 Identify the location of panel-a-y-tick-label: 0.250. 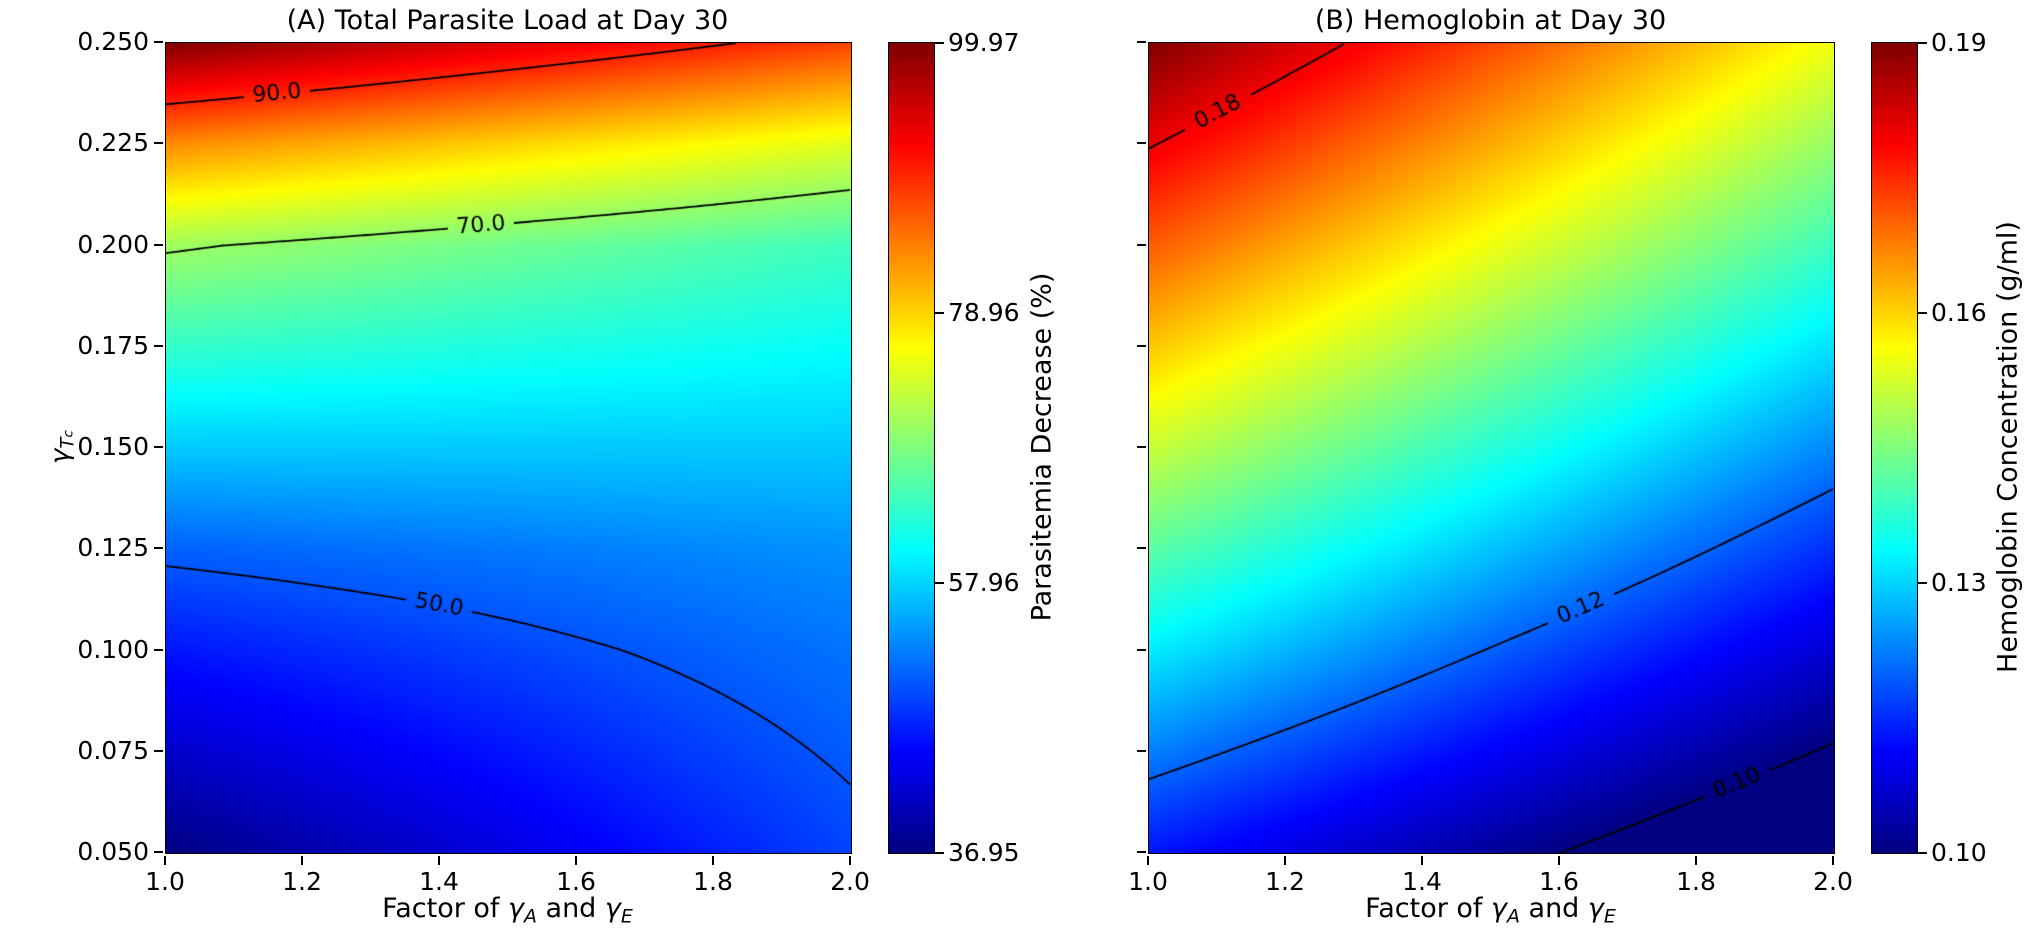
(113, 41).